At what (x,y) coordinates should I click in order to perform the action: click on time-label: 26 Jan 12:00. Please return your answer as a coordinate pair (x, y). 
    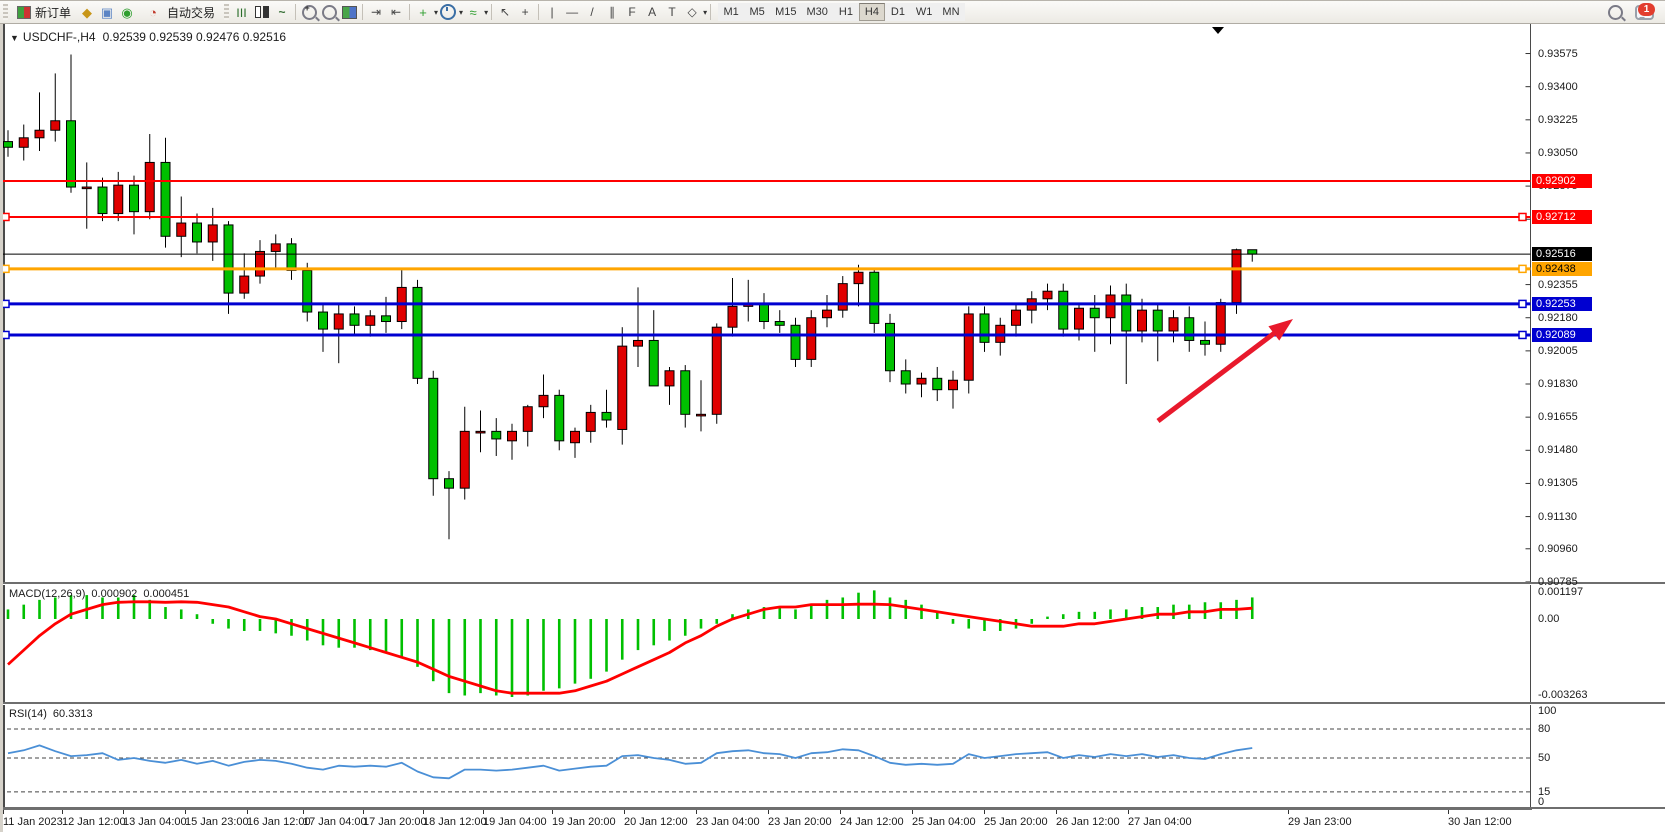
    Looking at the image, I should click on (1088, 822).